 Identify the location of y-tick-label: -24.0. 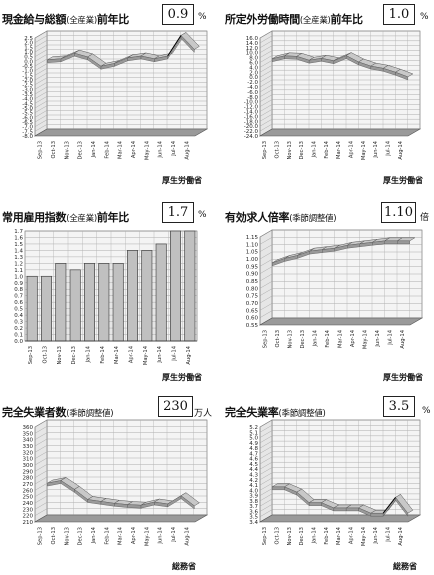
(251, 137).